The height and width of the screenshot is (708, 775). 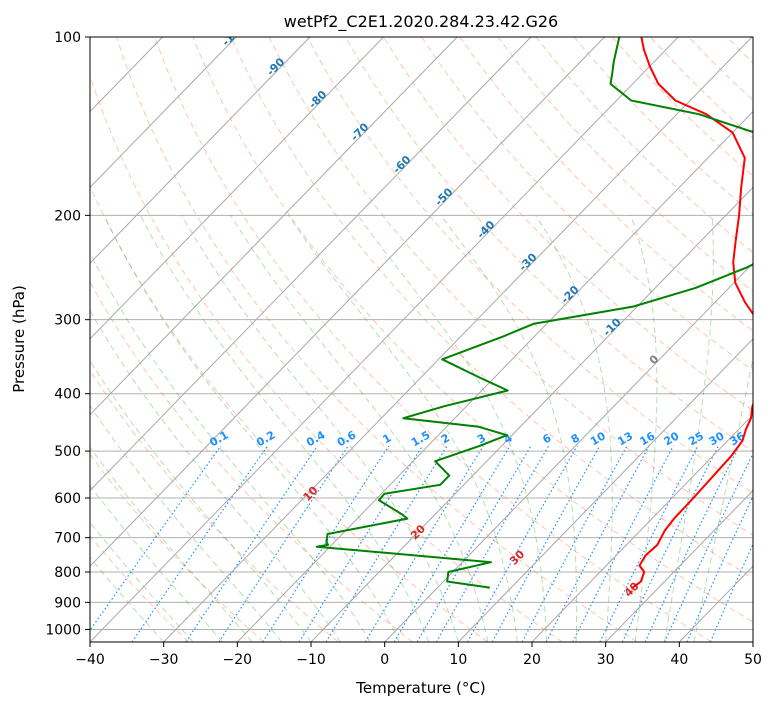 What do you see at coordinates (532, 660) in the screenshot?
I see `x-tick-label: 20` at bounding box center [532, 660].